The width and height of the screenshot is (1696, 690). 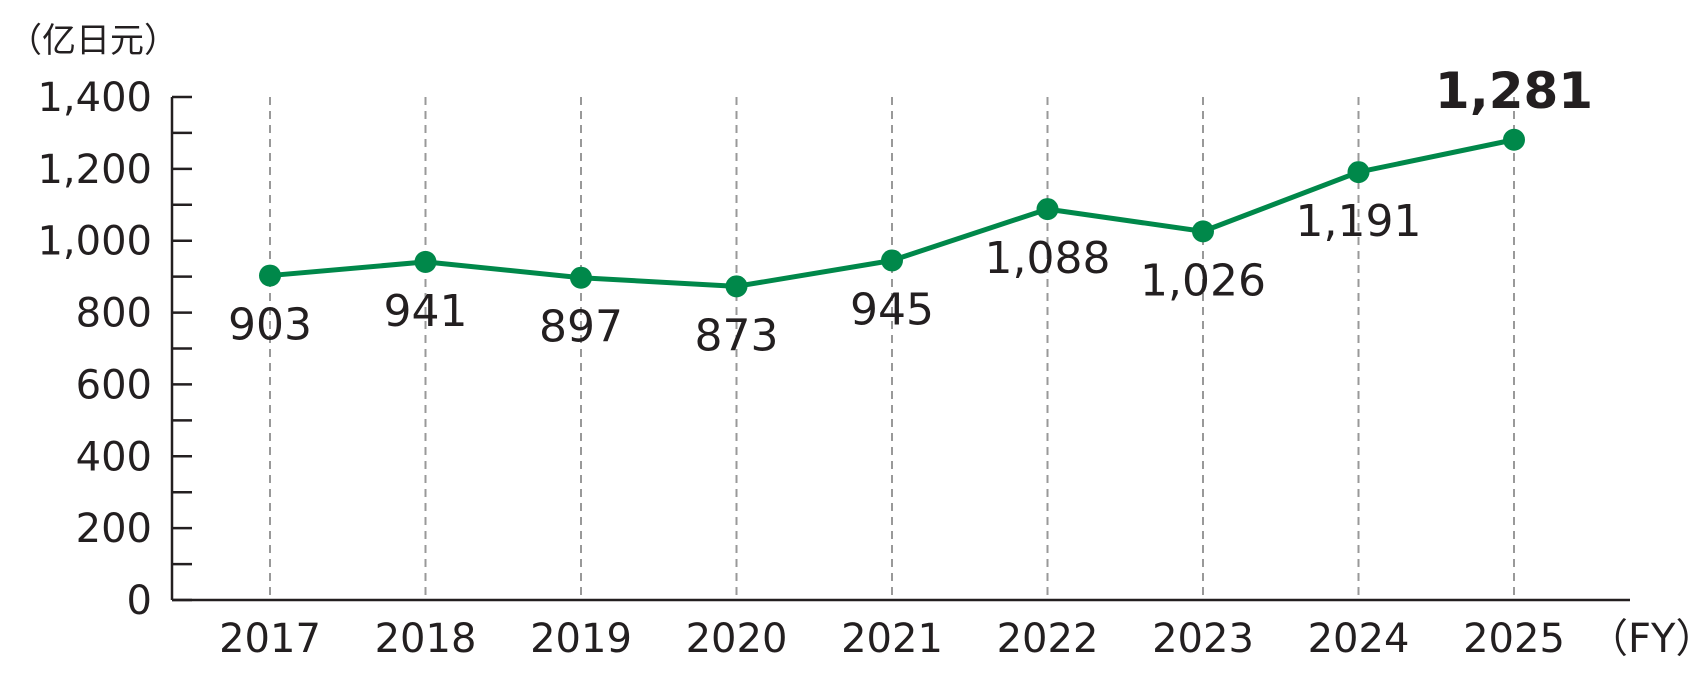 I want to click on data-point-2019, so click(x=581, y=277).